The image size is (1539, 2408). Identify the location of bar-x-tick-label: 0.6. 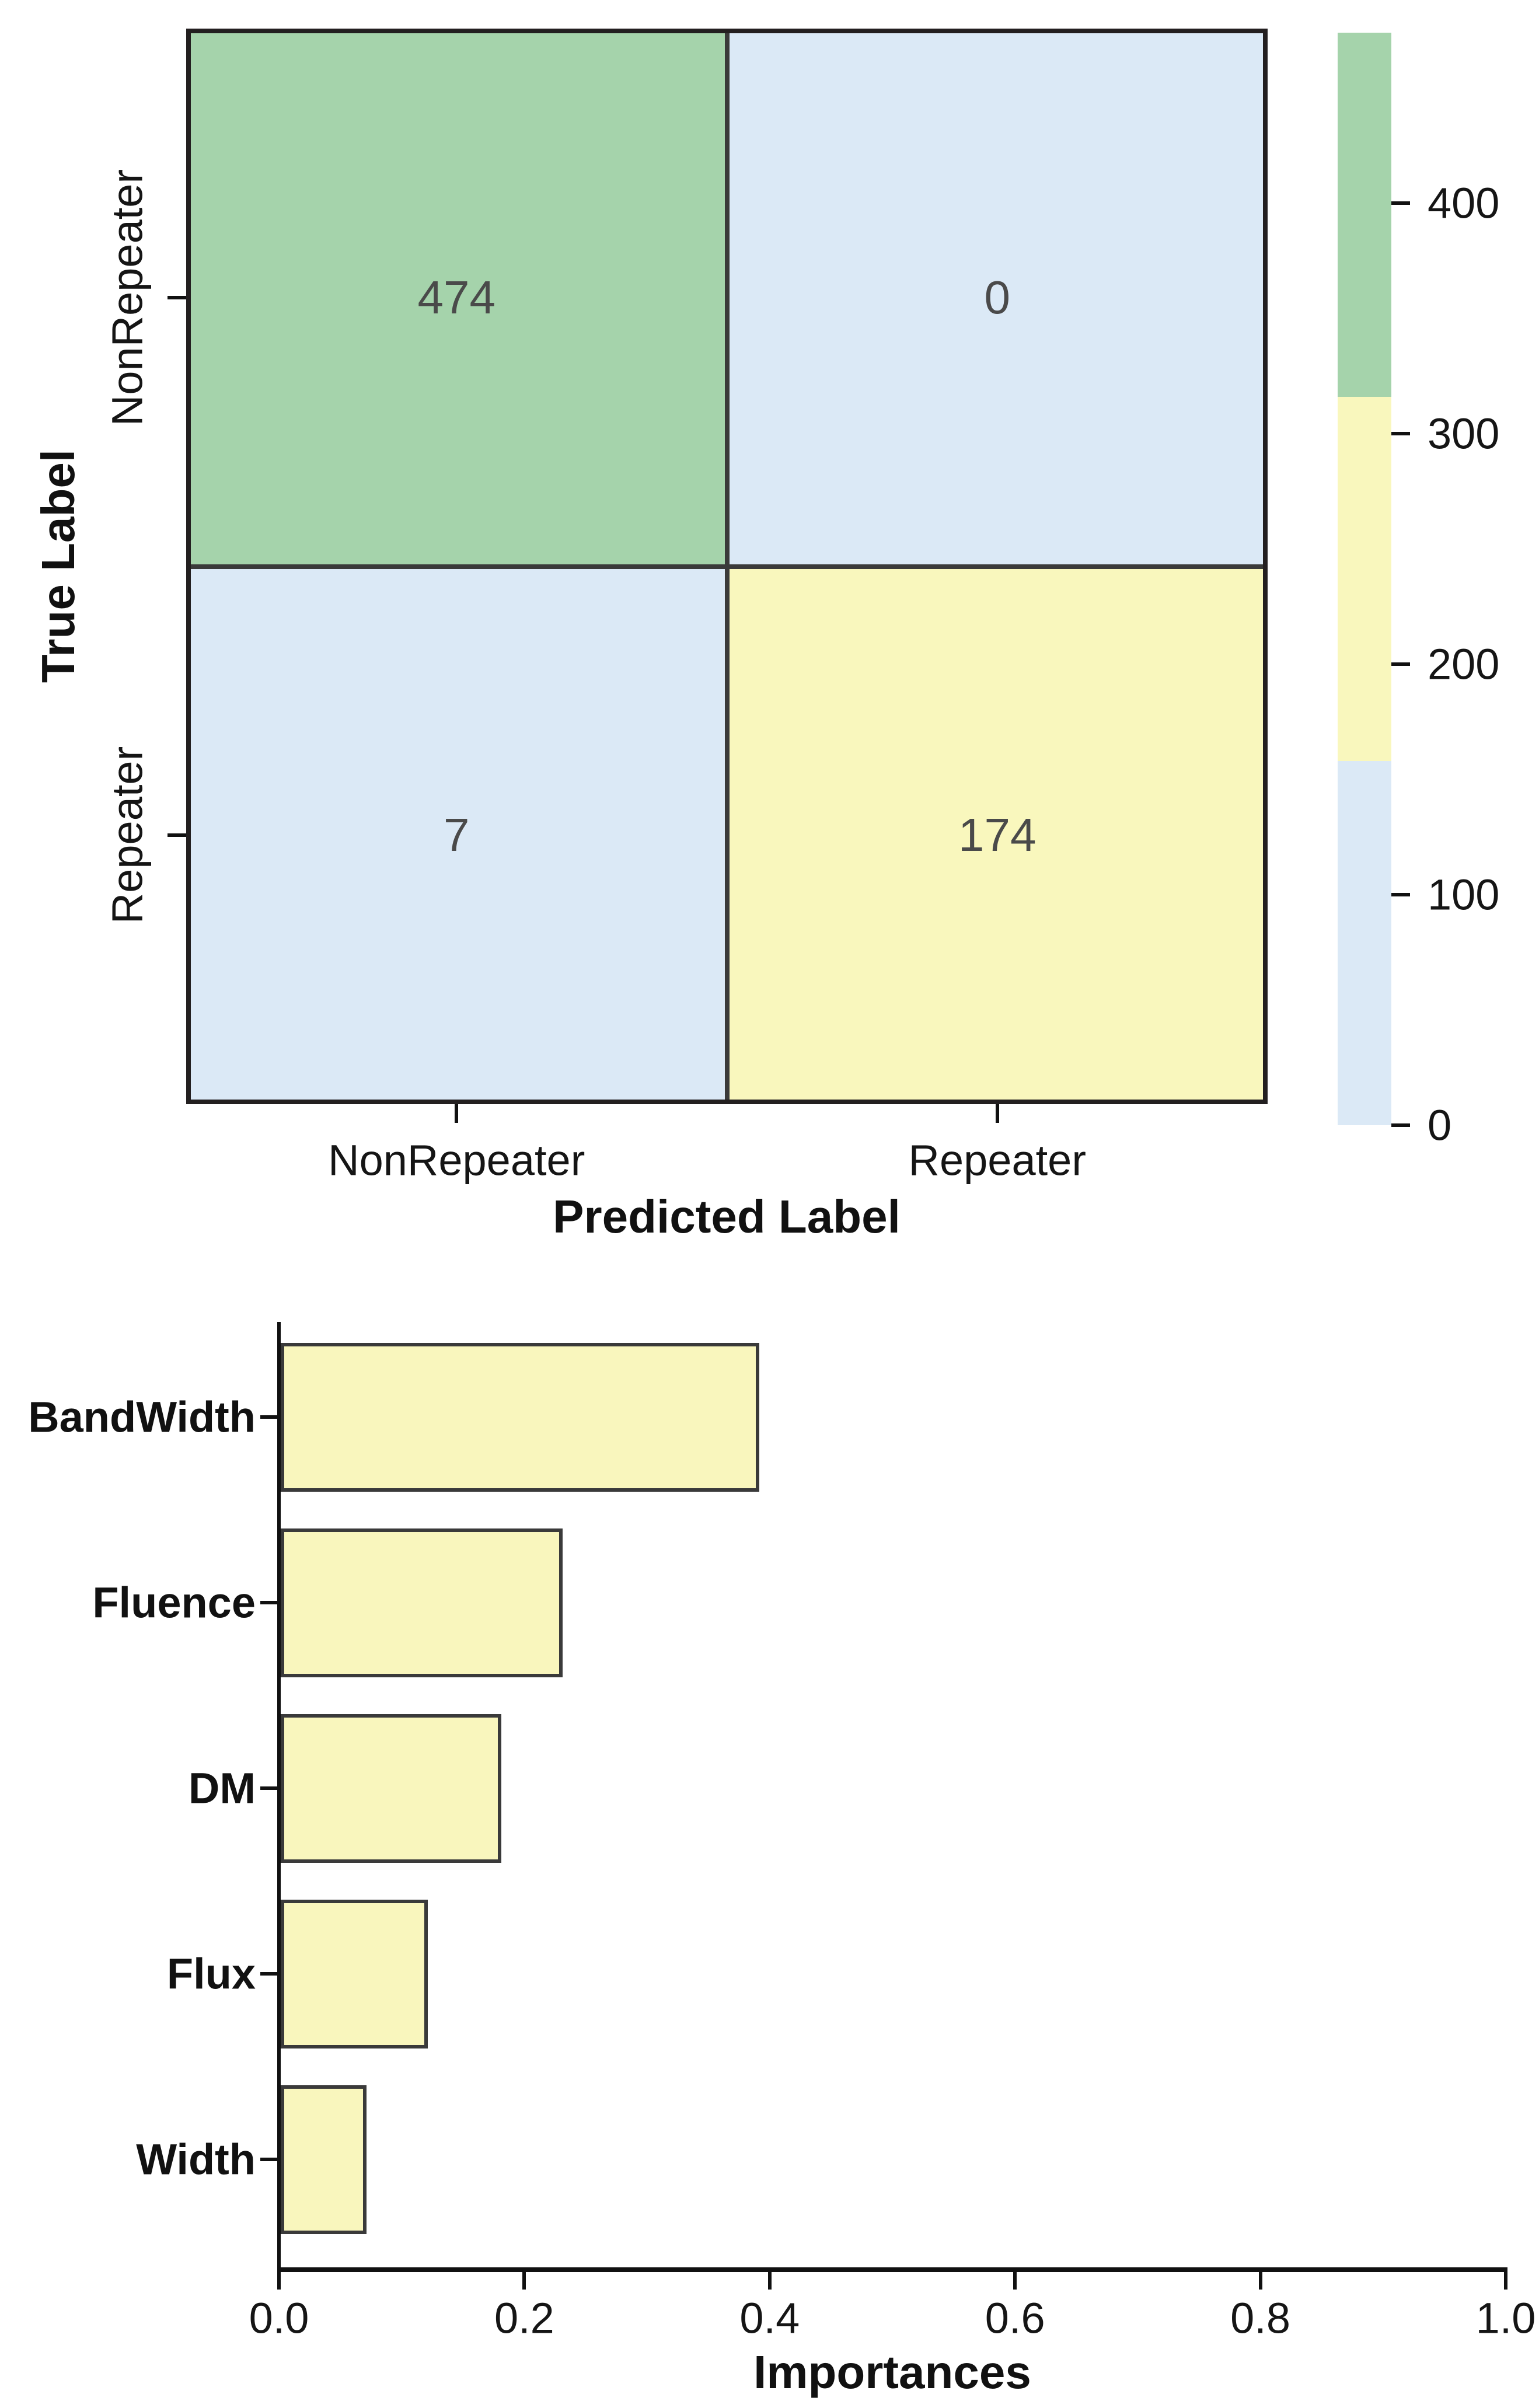
(1015, 2318).